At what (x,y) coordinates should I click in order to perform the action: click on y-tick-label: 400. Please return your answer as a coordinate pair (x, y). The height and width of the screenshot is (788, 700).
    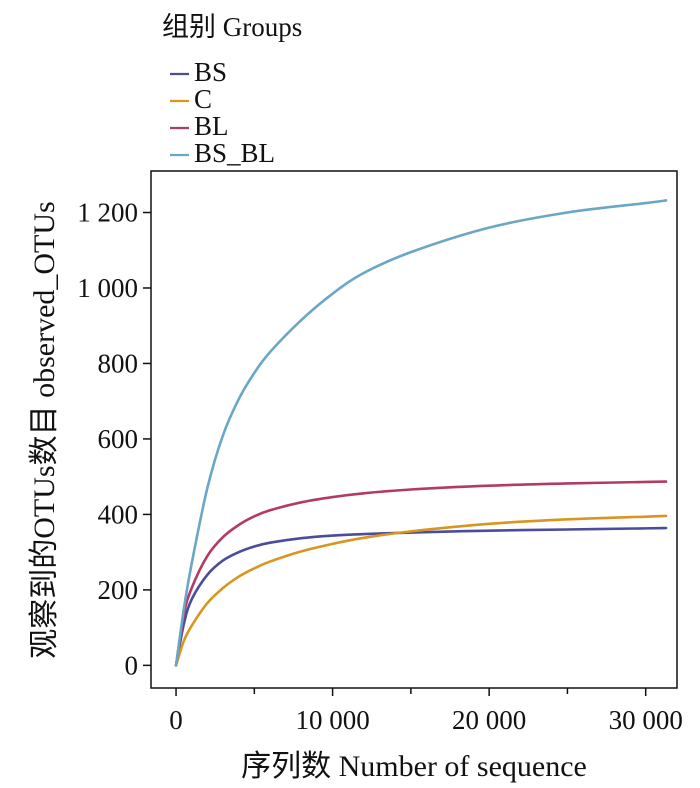
    Looking at the image, I should click on (118, 514).